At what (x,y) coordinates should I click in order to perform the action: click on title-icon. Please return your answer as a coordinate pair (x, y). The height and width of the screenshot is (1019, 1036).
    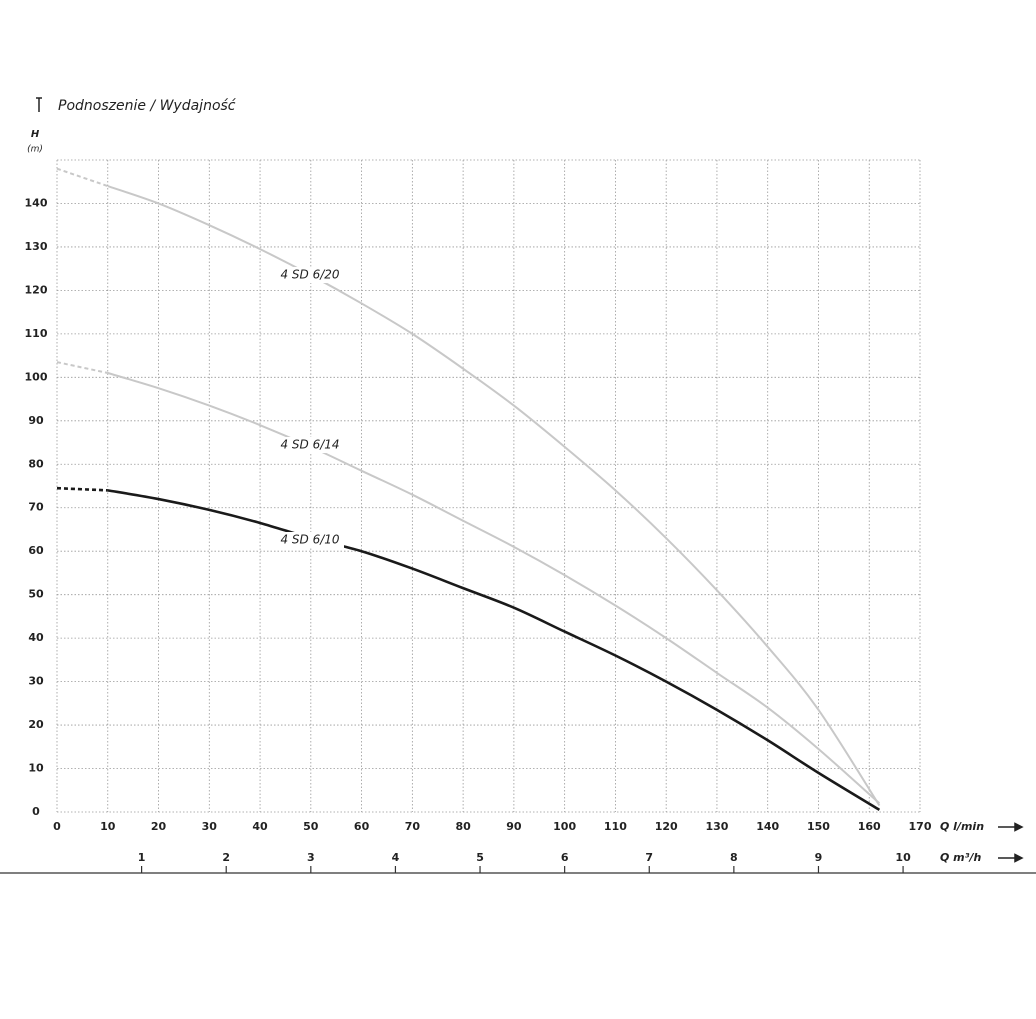
    Looking at the image, I should click on (39, 104).